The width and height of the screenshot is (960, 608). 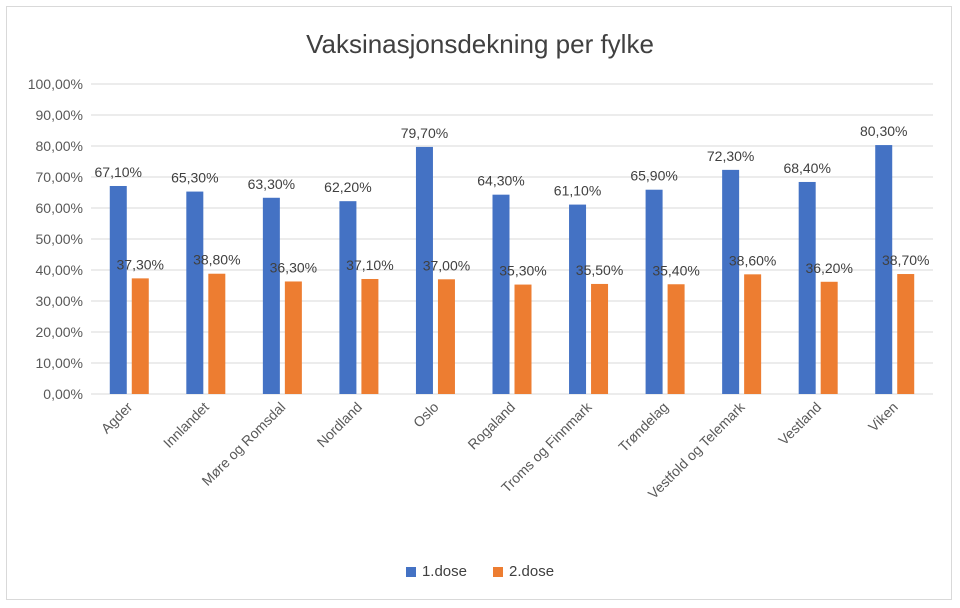 I want to click on legend-item-dose1: 1.dose, so click(x=436, y=571).